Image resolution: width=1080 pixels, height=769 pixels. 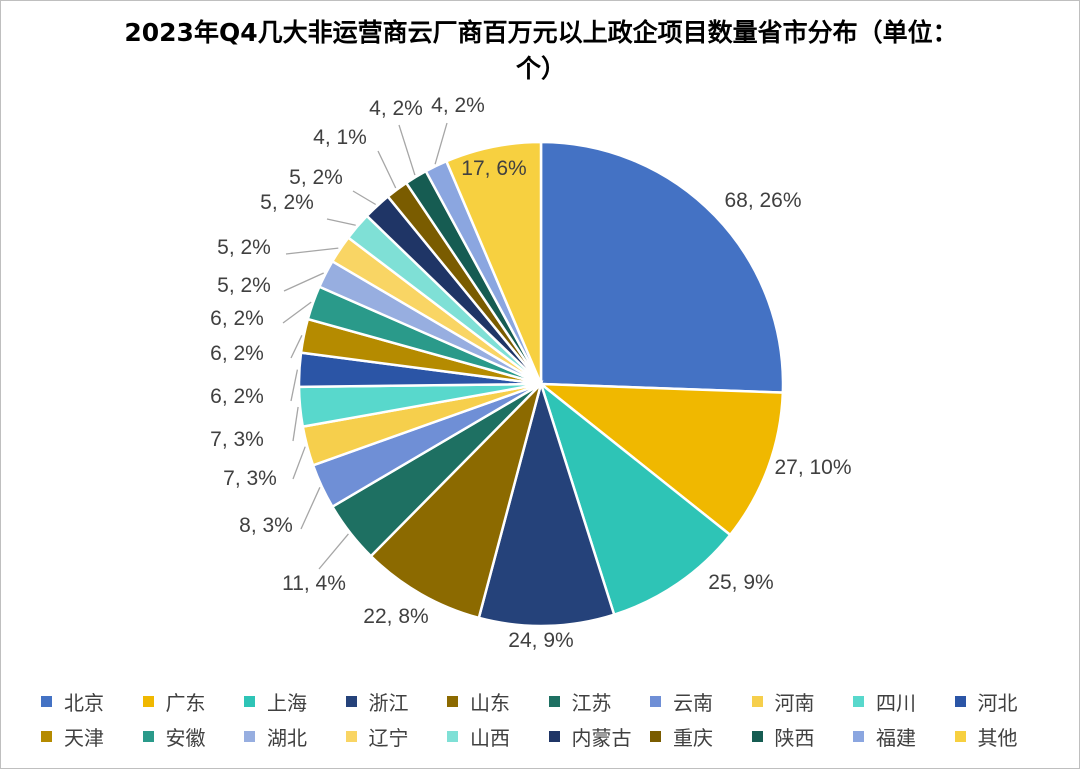 What do you see at coordinates (237, 353) in the screenshot?
I see `data-label-11: 6, 2%` at bounding box center [237, 353].